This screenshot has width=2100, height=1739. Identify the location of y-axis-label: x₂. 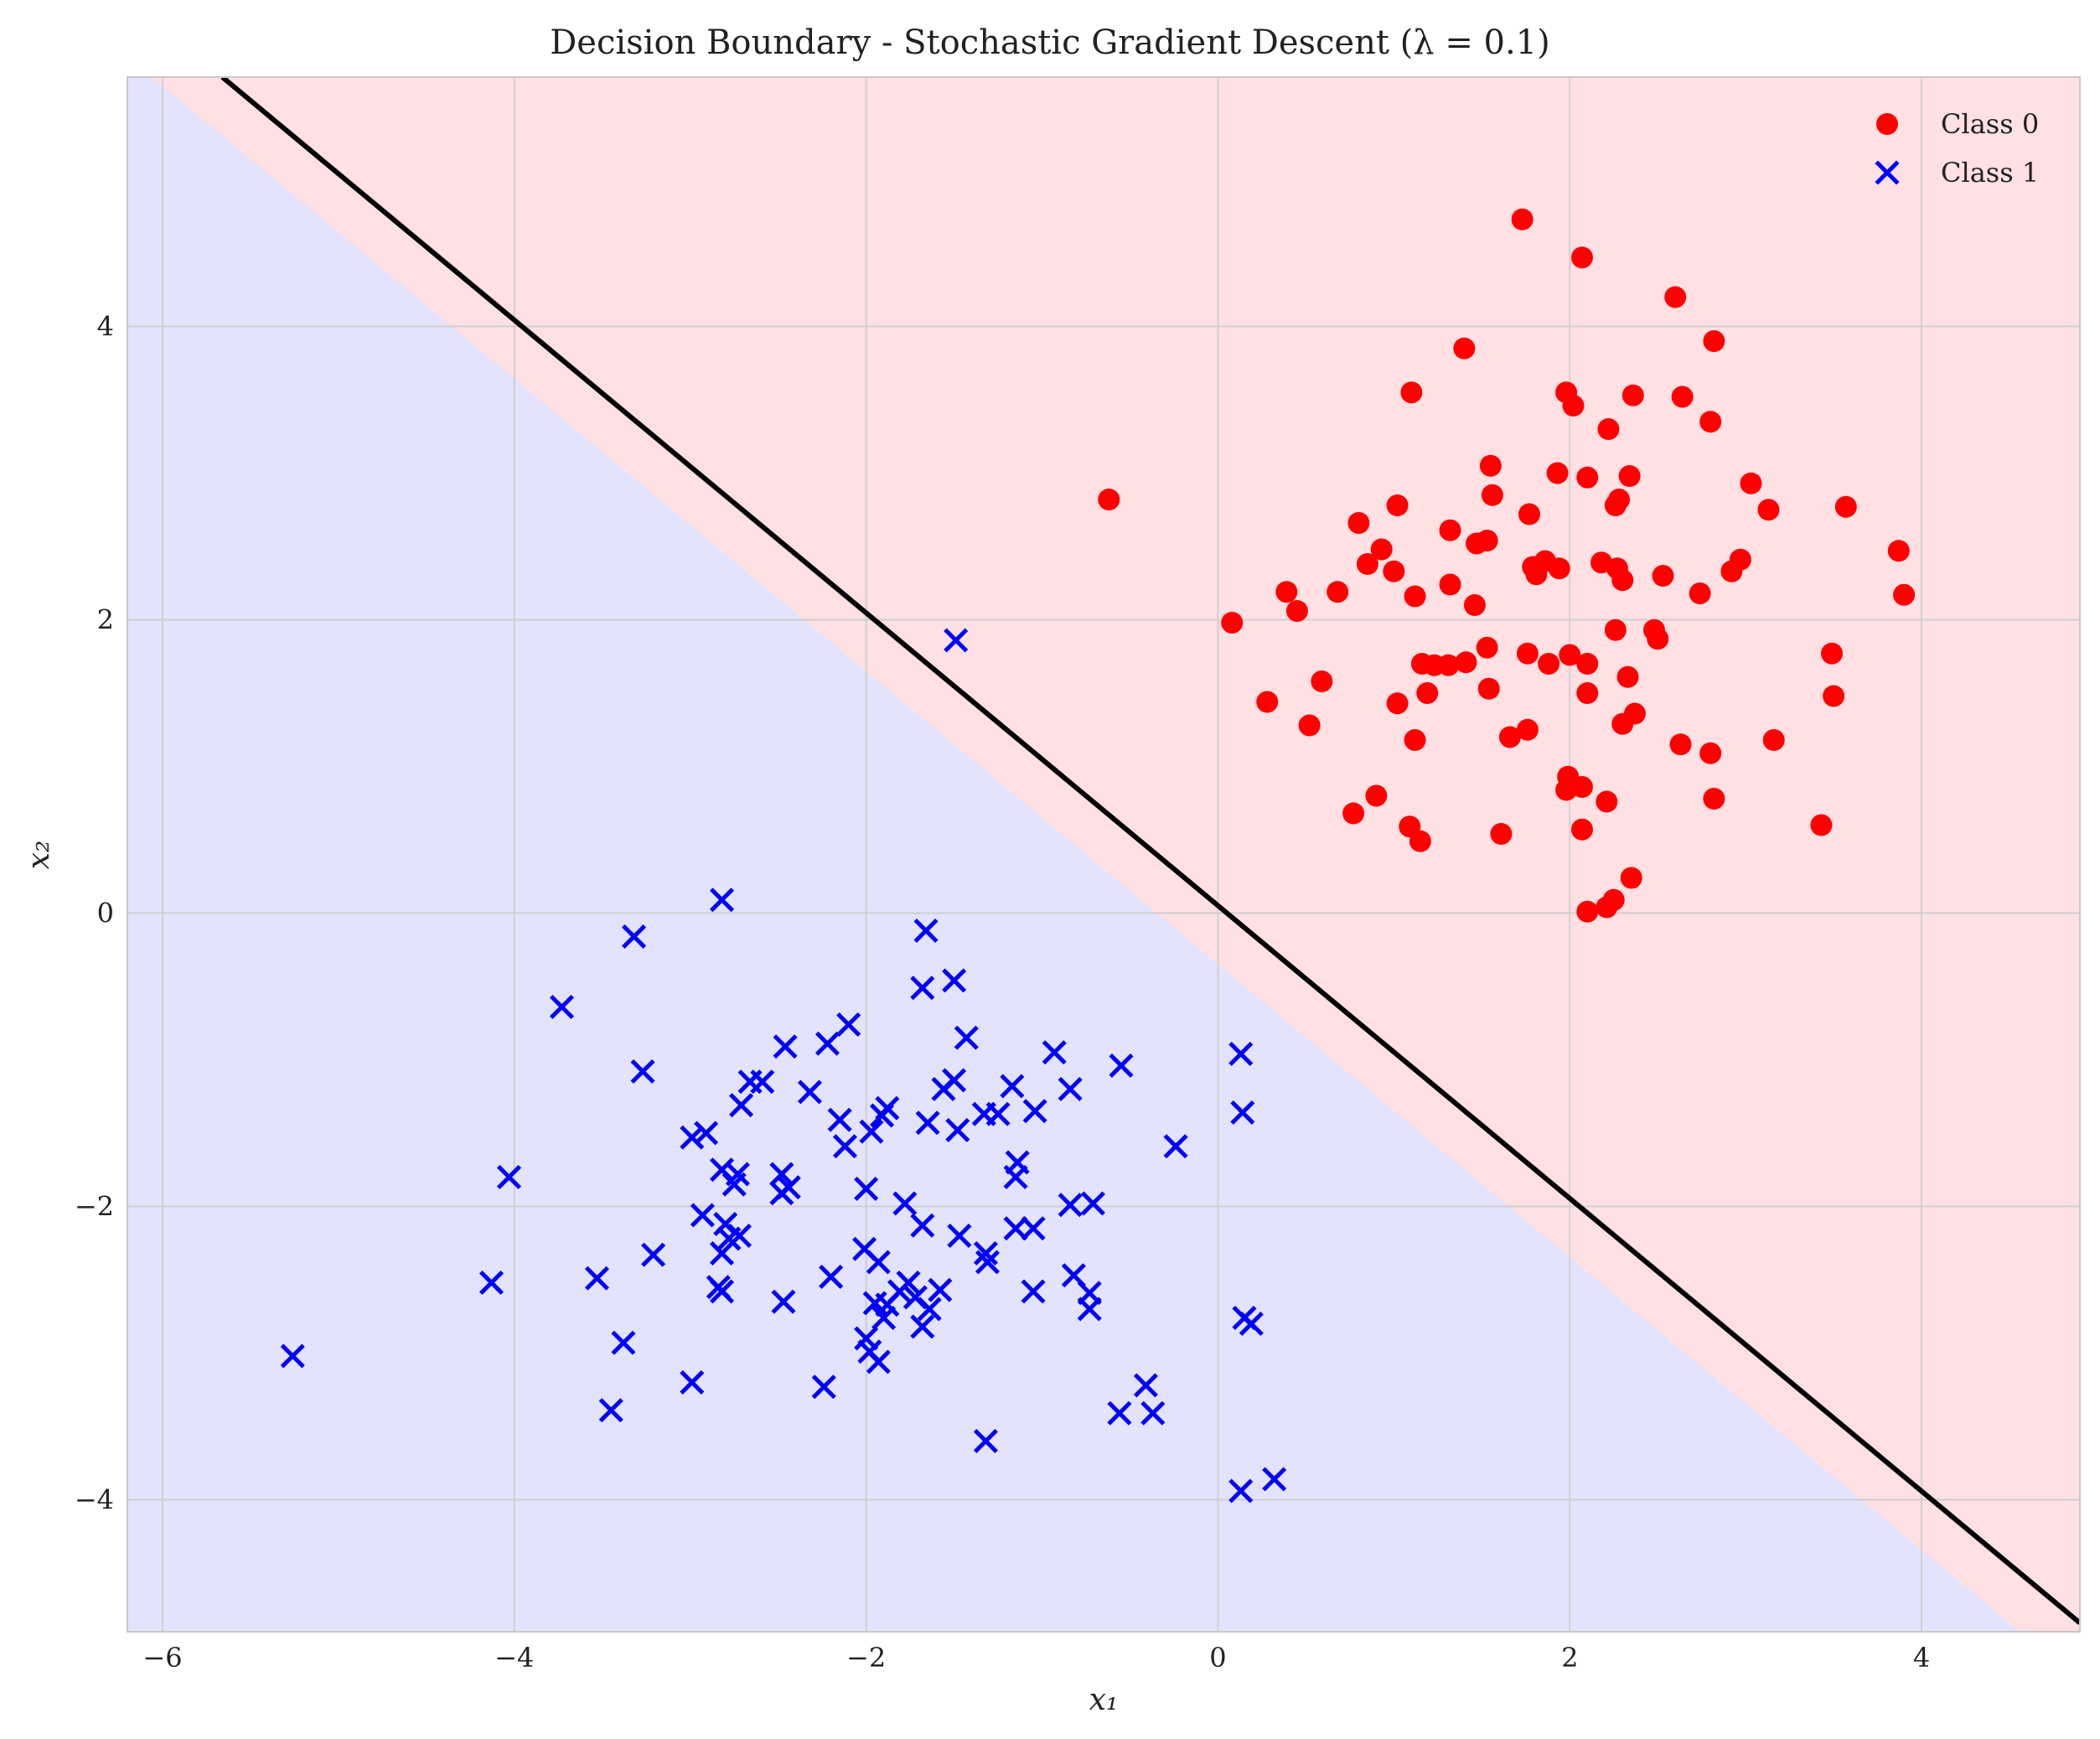
(39, 855).